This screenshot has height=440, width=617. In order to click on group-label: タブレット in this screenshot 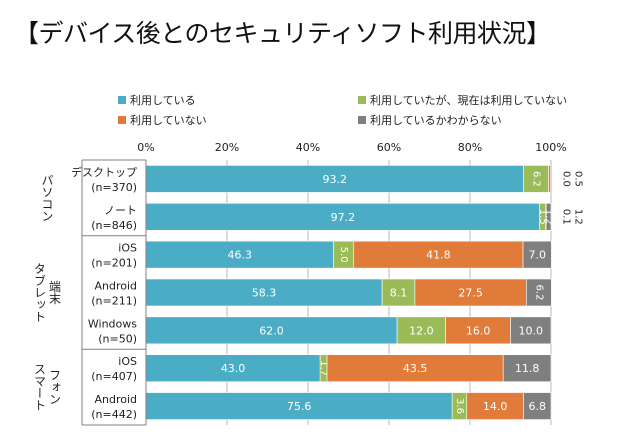, I will do `click(40, 292)`.